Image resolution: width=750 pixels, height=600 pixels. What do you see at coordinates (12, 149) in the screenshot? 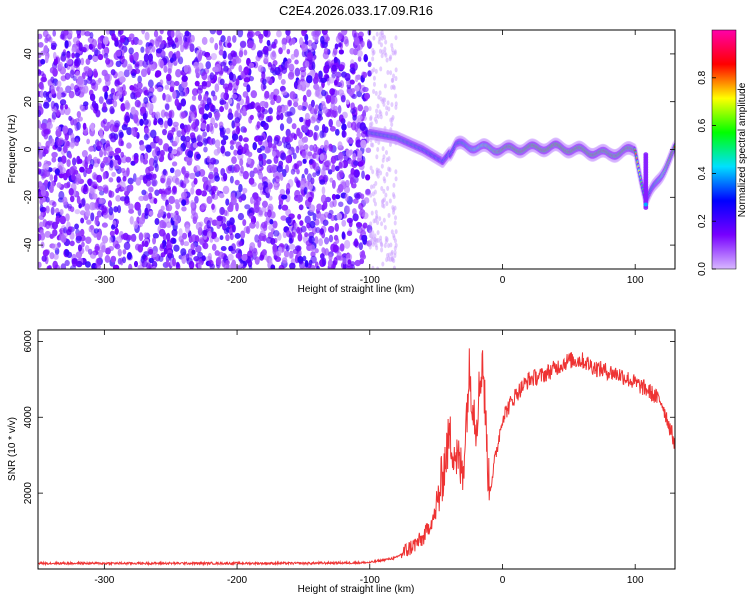
I see `spectrogram-y-label: Frequency (Hz)` at bounding box center [12, 149].